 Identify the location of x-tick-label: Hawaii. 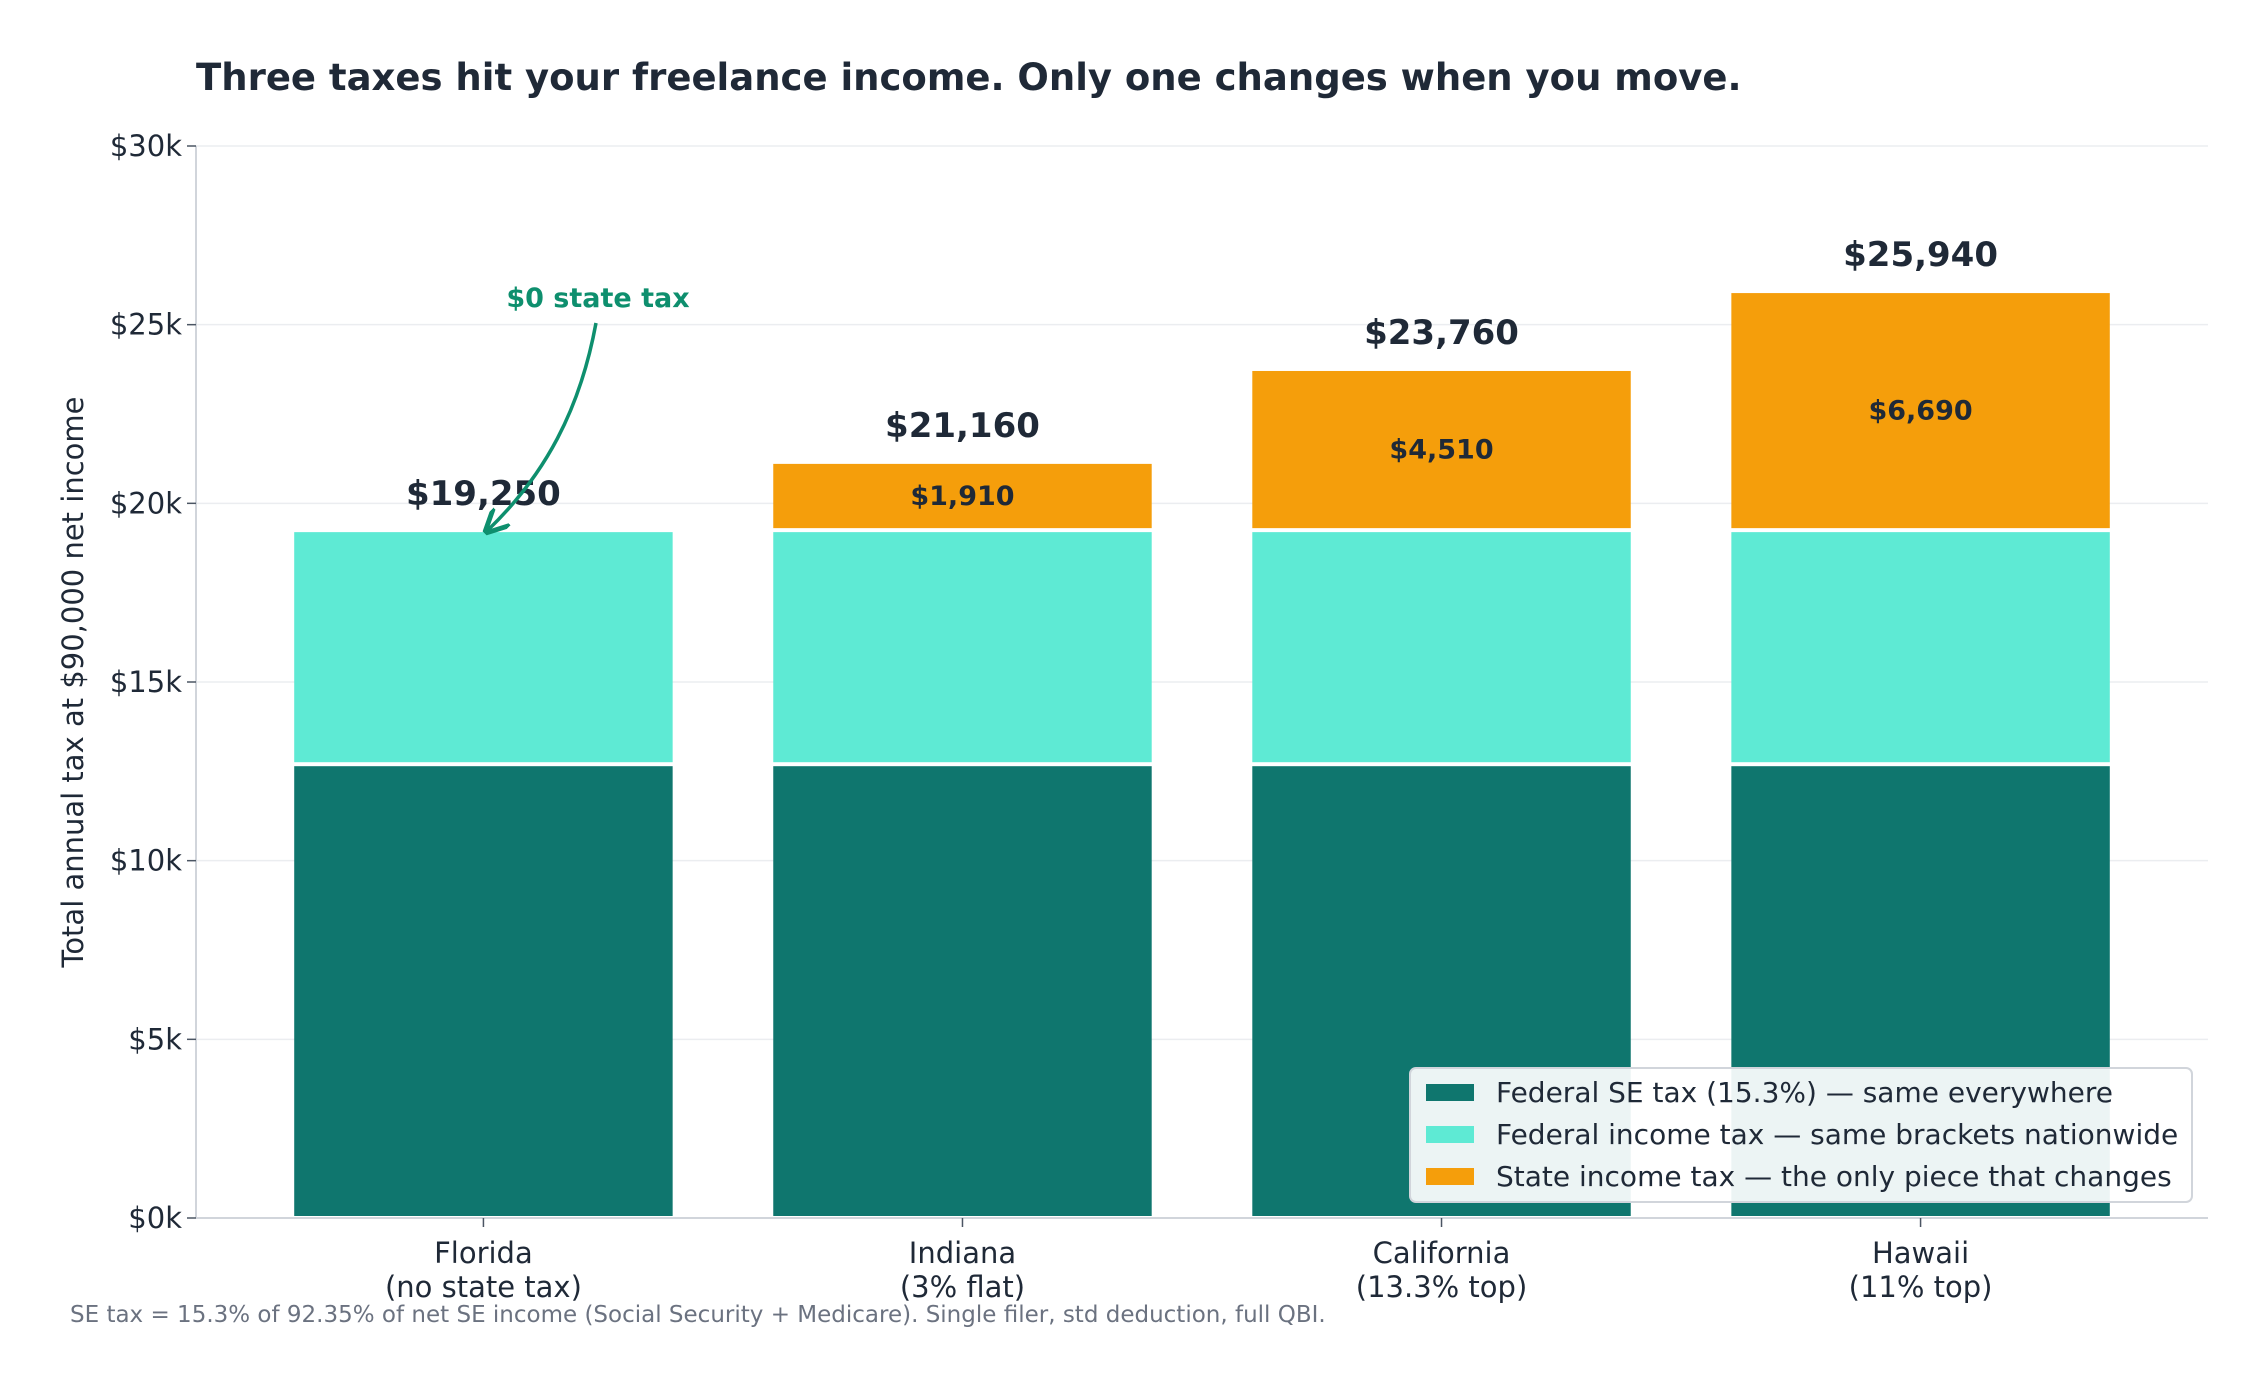
(1920, 1253).